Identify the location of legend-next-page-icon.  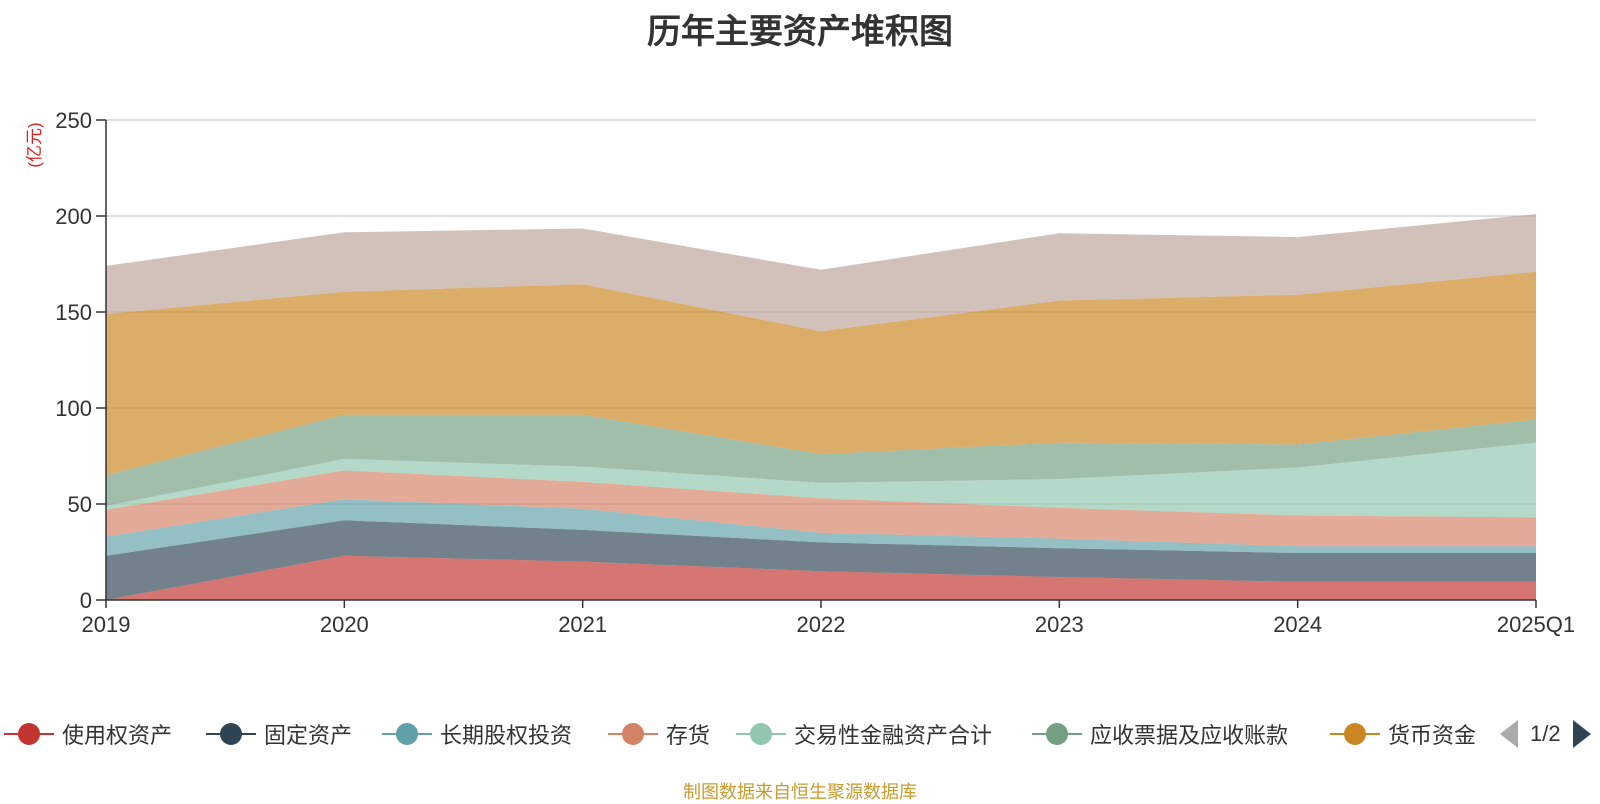
(1581, 734).